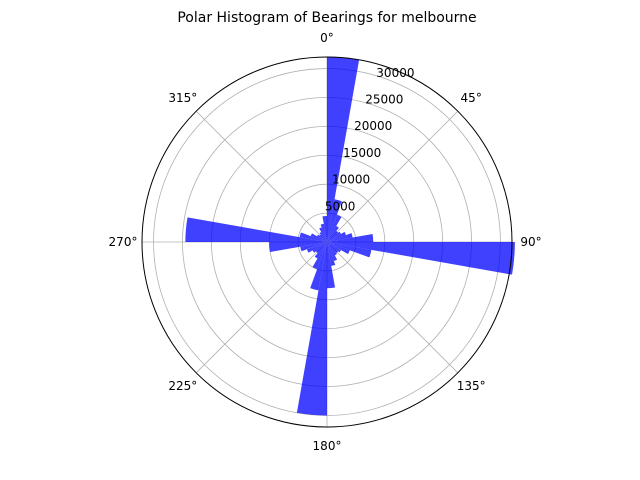 Image resolution: width=640 pixels, height=480 pixels. What do you see at coordinates (362, 153) in the screenshot?
I see `radial-label-15000: 15000` at bounding box center [362, 153].